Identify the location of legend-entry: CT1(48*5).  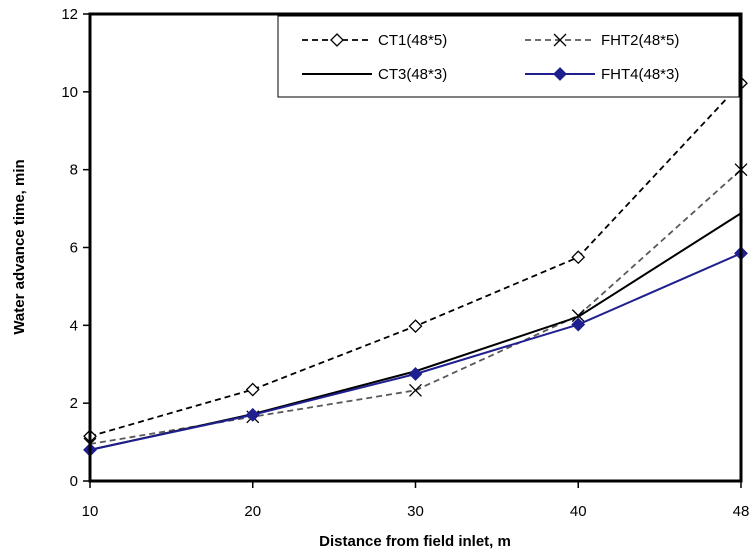
(374, 40).